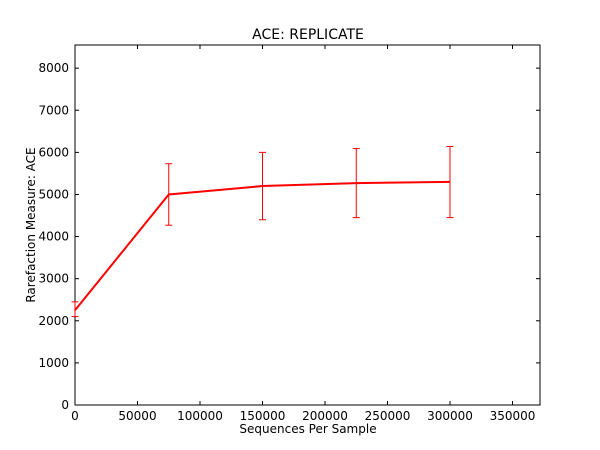 The image size is (600, 450). Describe the element at coordinates (75, 416) in the screenshot. I see `x-tick-label-0: 0` at that location.